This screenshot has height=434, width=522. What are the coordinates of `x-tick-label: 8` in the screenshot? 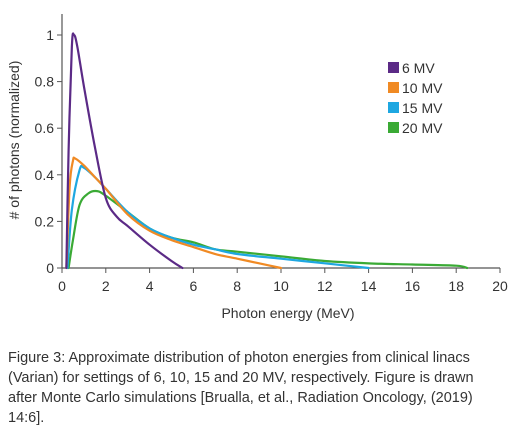 It's located at (237, 286).